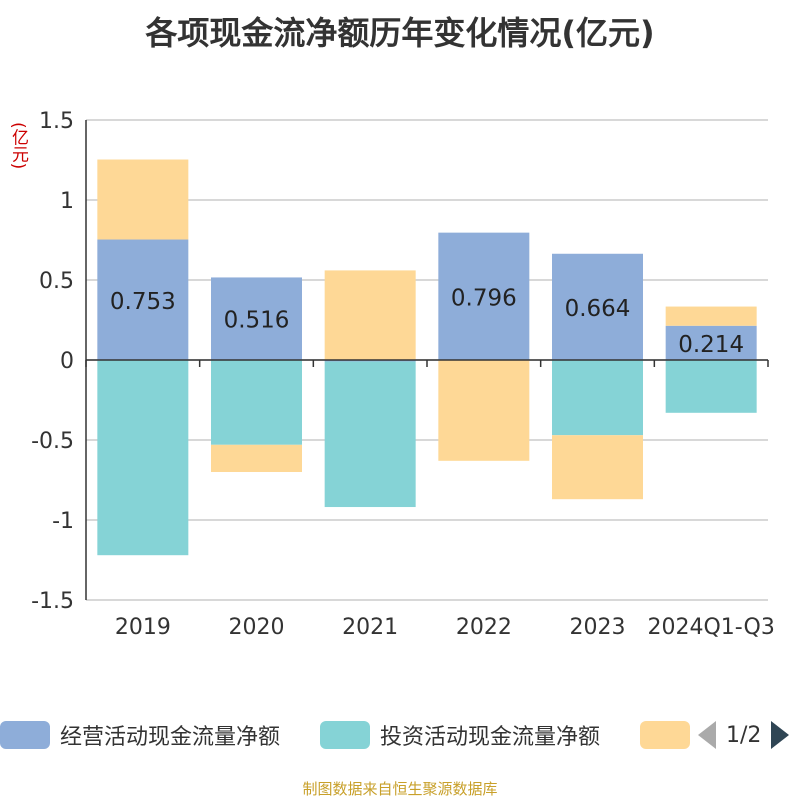 The image size is (800, 800). I want to click on y-tick-label: -1.5, so click(52, 601).